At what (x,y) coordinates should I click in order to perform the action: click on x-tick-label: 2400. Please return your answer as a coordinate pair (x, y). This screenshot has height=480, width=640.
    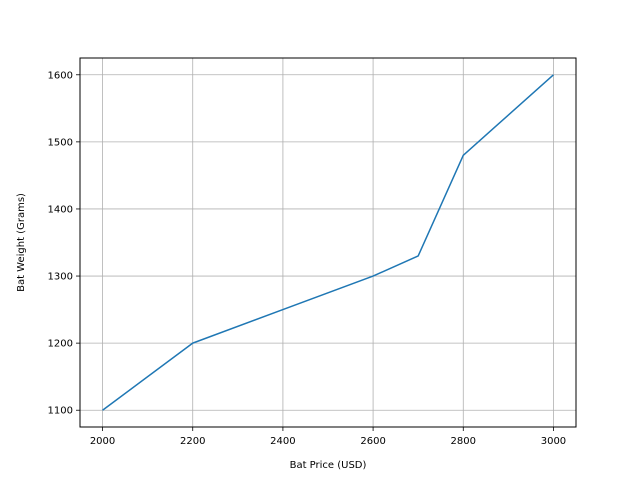
    Looking at the image, I should click on (282, 441).